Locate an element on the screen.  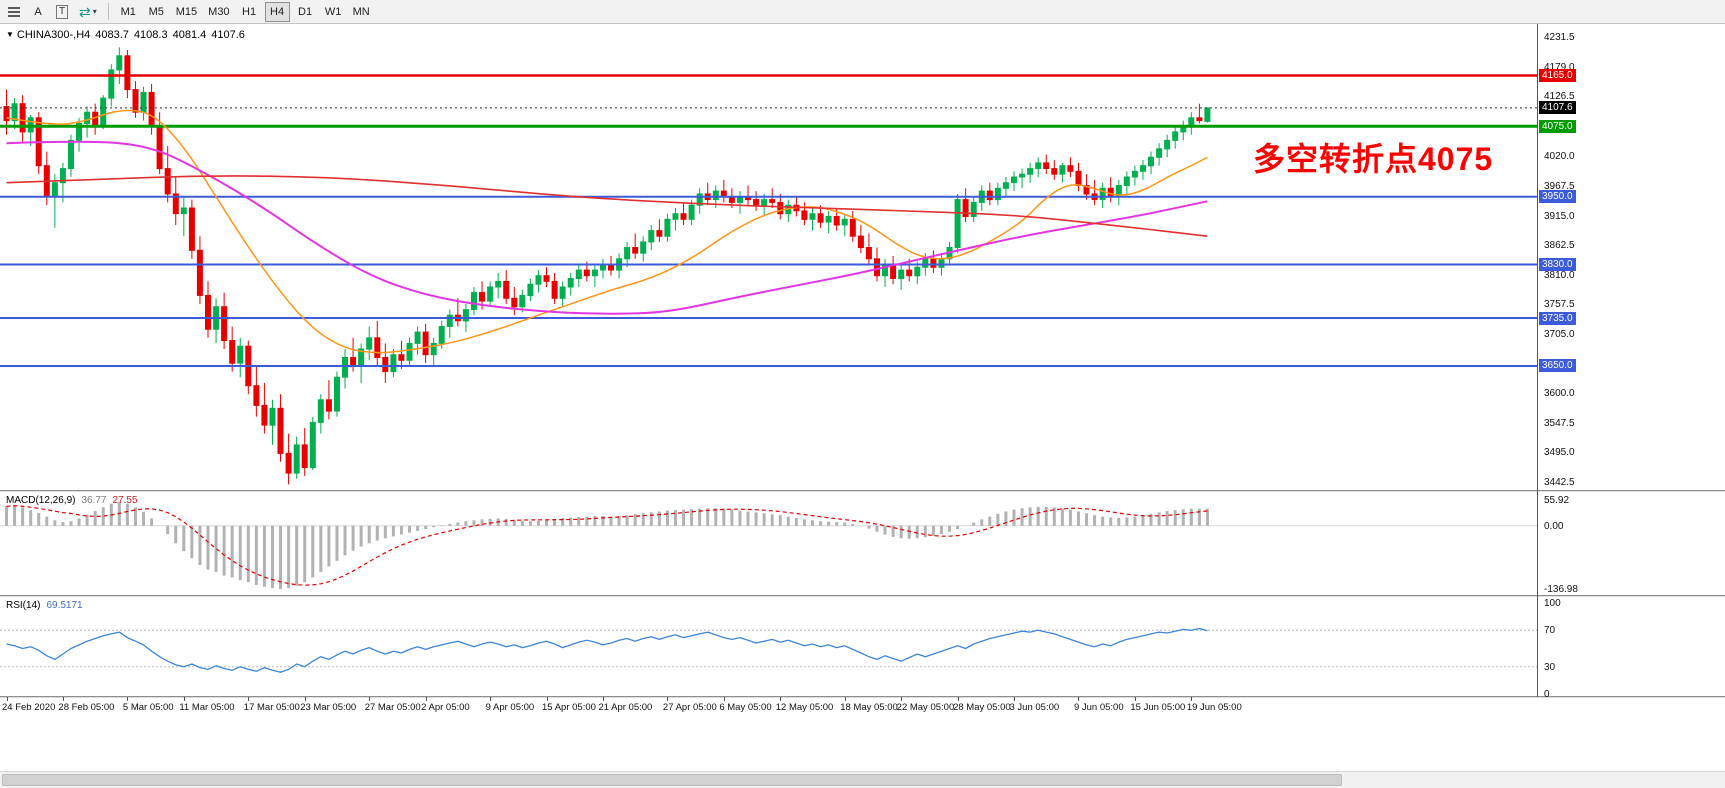
macd-name: MACD(12,26,9) is located at coordinates (41, 500).